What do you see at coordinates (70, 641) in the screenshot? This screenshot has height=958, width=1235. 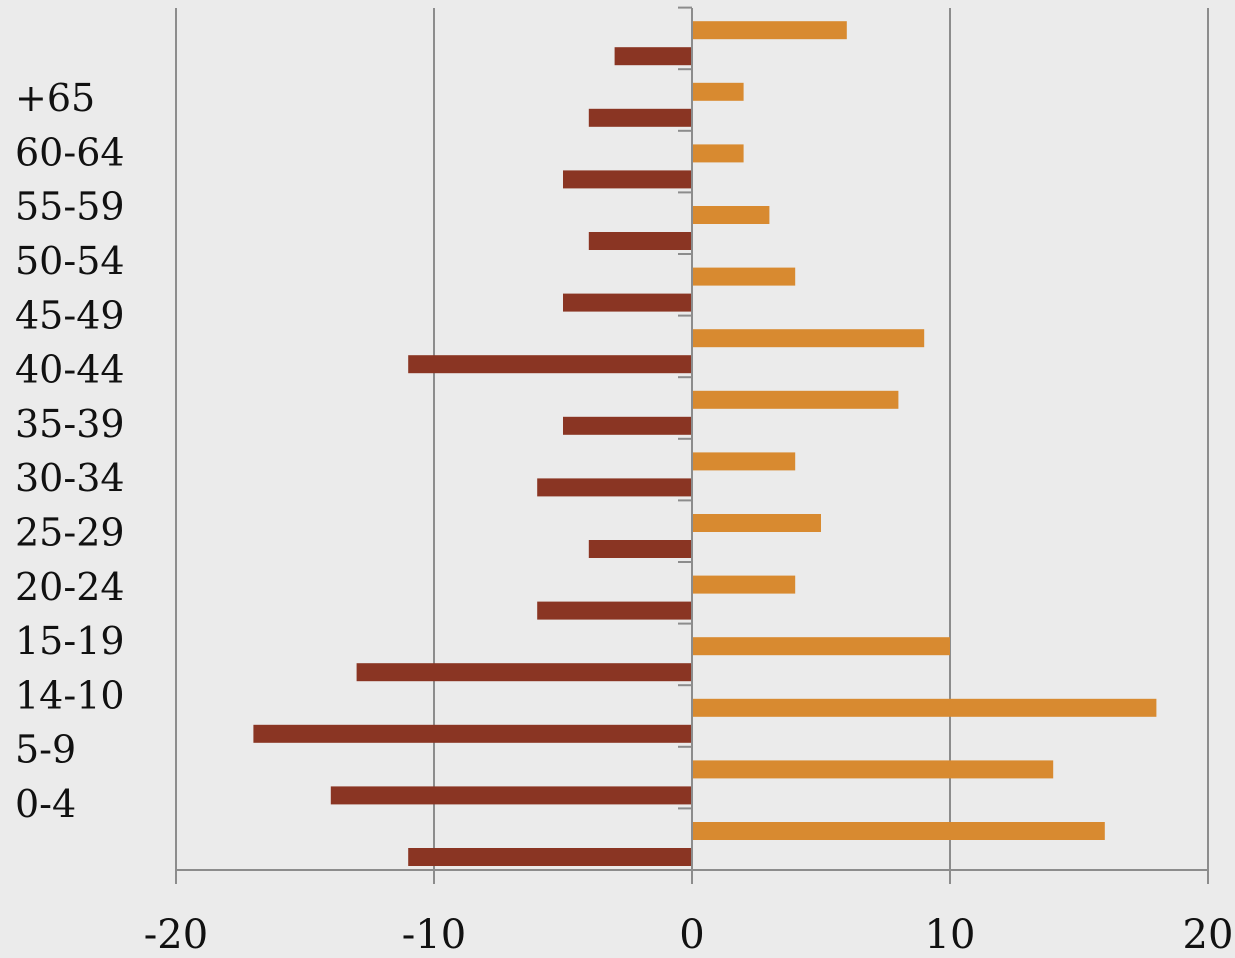 I see `y-category-label: 15-19` at bounding box center [70, 641].